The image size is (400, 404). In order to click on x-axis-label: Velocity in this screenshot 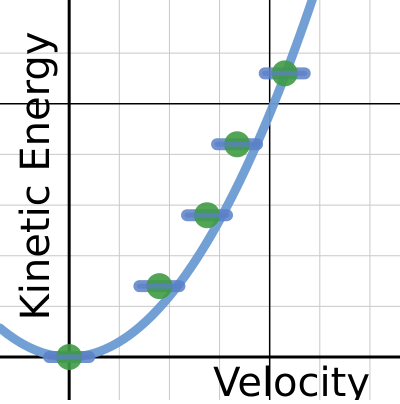, I will do `click(291, 380)`.